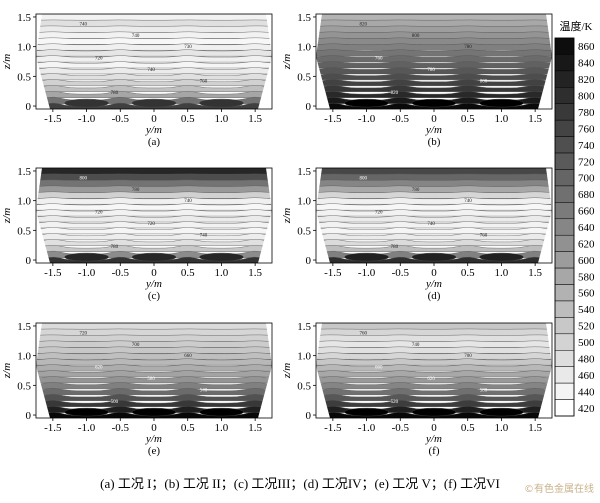  I want to click on colorbar-level-label: 840, so click(586, 64).